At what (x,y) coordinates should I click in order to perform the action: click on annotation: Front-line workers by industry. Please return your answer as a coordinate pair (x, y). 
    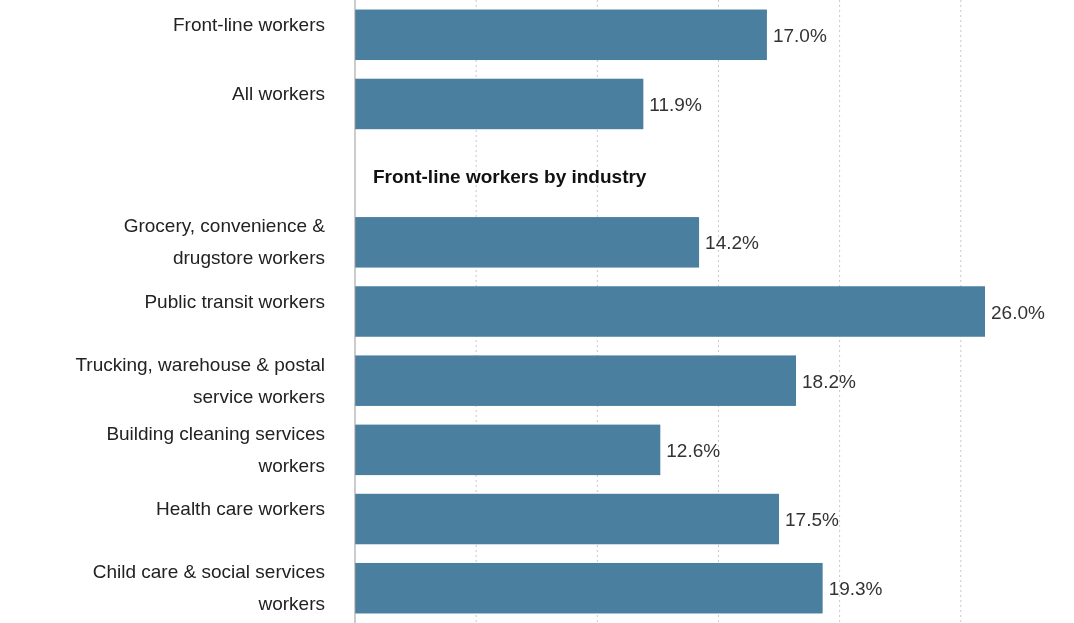
    Looking at the image, I should click on (510, 177).